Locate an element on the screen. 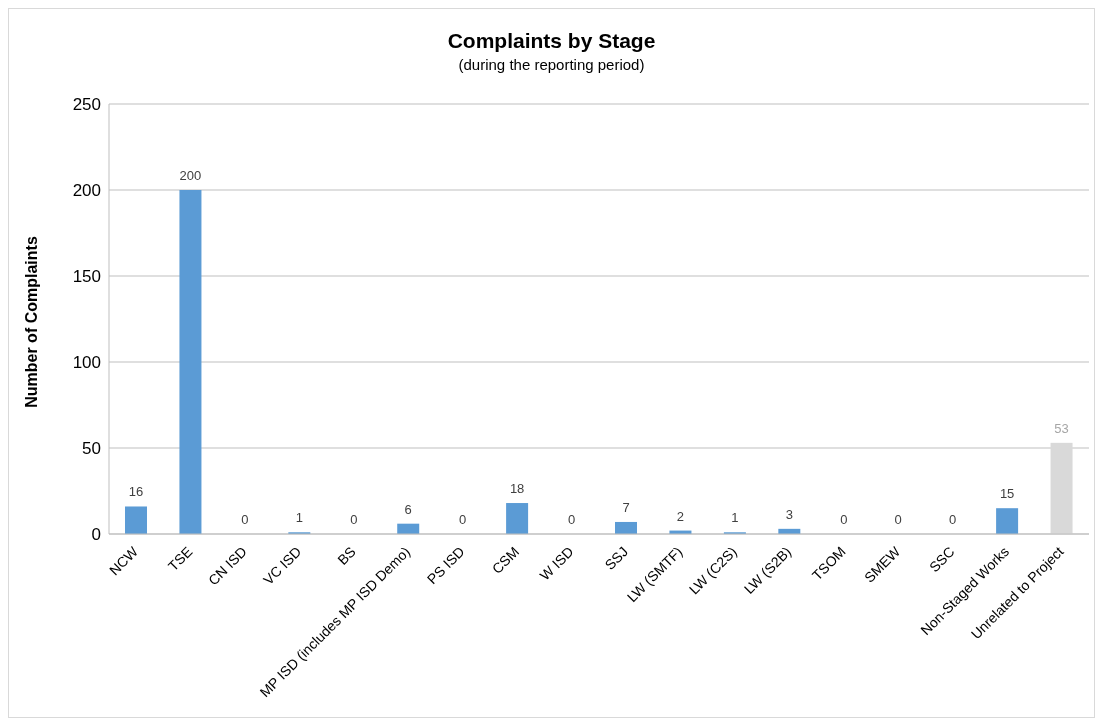  y-tick-label: 250 is located at coordinates (86, 105).